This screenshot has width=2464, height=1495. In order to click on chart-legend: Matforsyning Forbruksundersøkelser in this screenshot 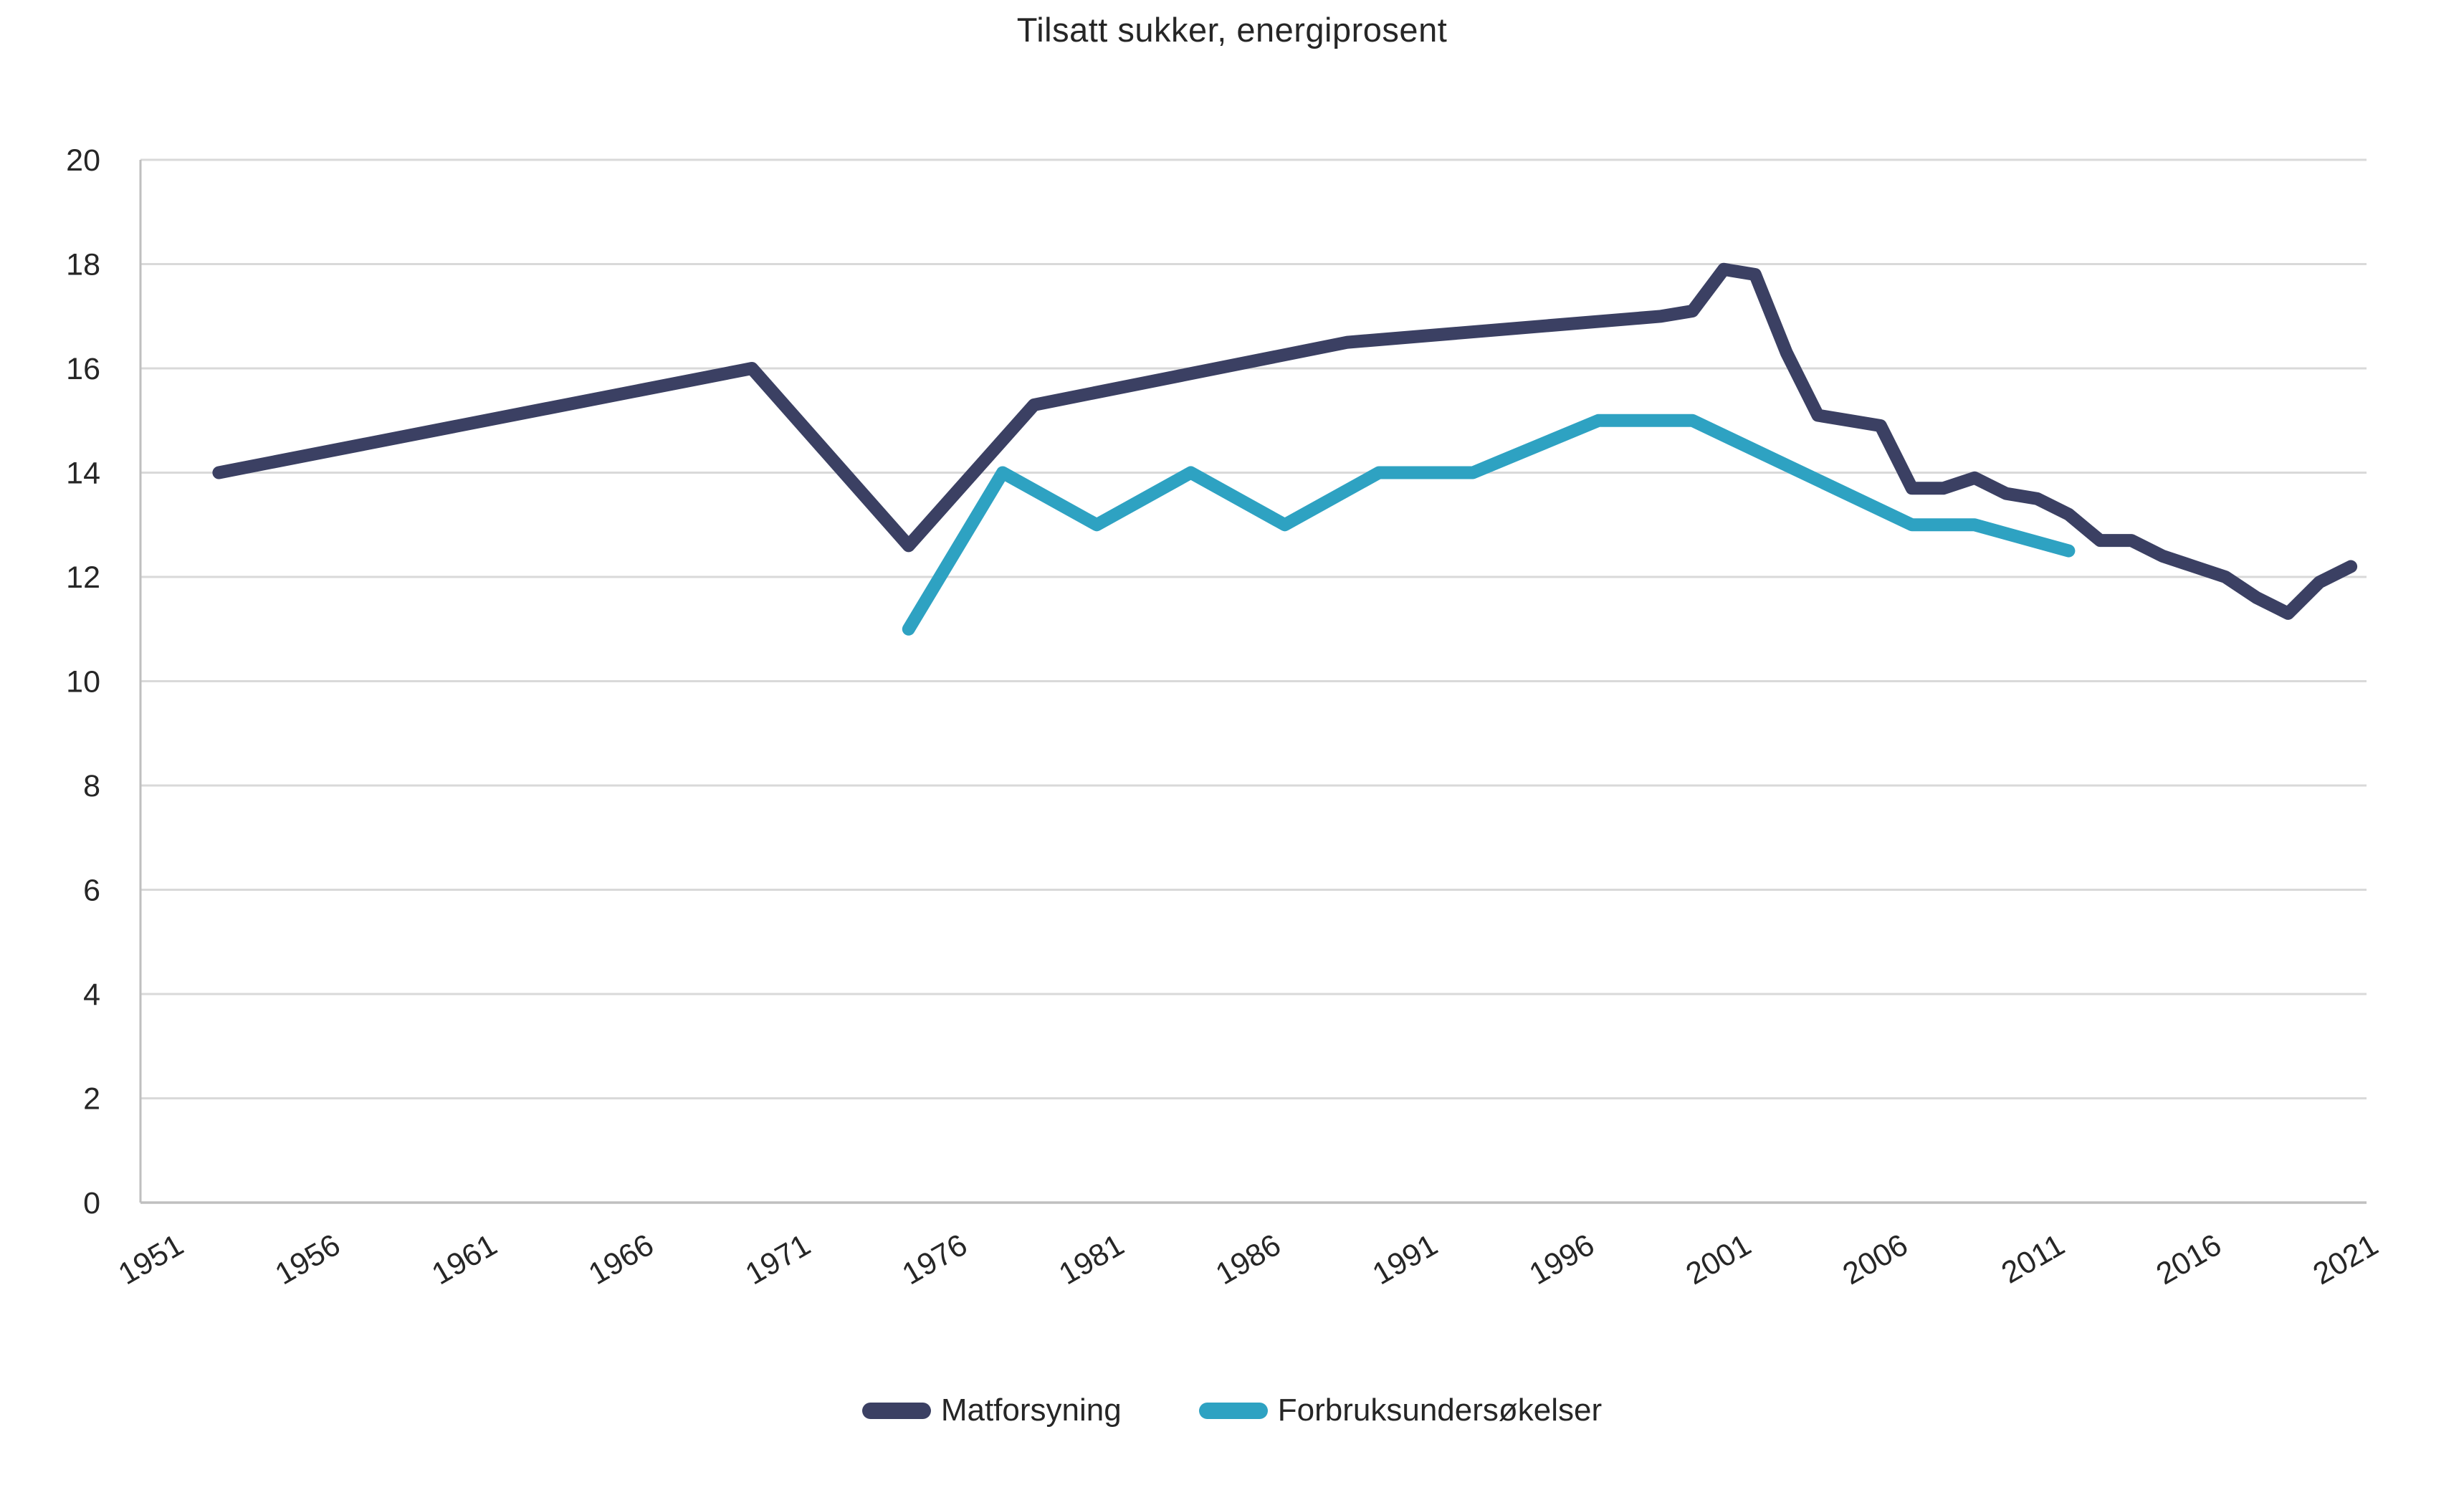, I will do `click(1232, 1411)`.